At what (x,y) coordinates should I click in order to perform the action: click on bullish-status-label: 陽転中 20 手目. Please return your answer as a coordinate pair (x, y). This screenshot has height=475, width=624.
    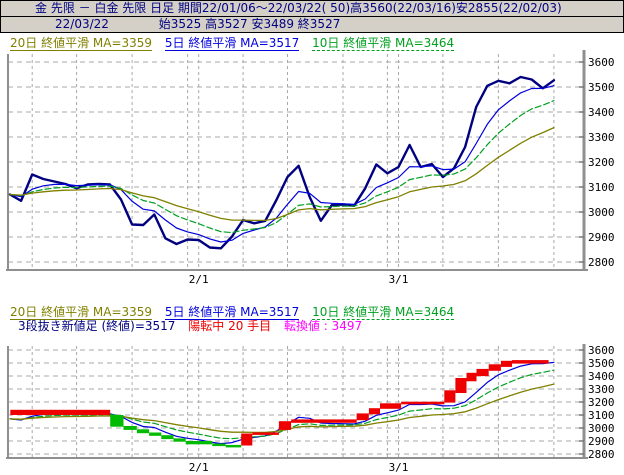
    Looking at the image, I should click on (230, 326).